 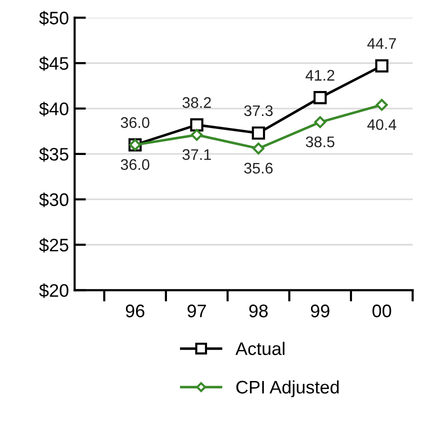 I want to click on data-label: 40.4, so click(x=381, y=124).